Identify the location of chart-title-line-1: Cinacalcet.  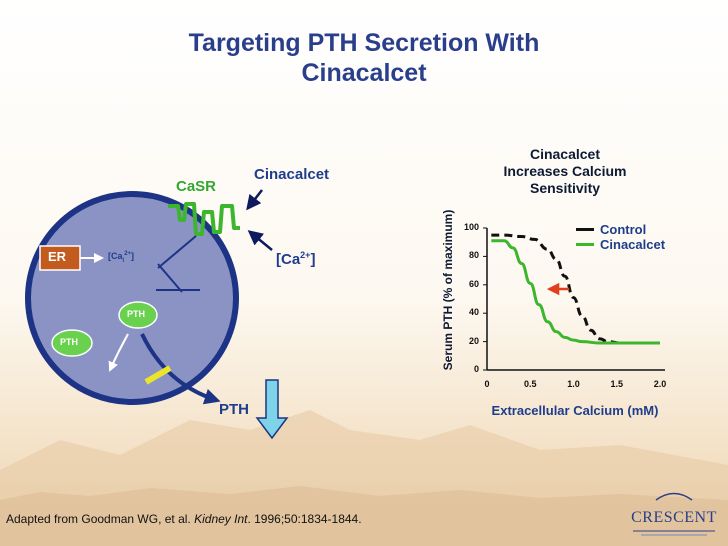
(565, 154).